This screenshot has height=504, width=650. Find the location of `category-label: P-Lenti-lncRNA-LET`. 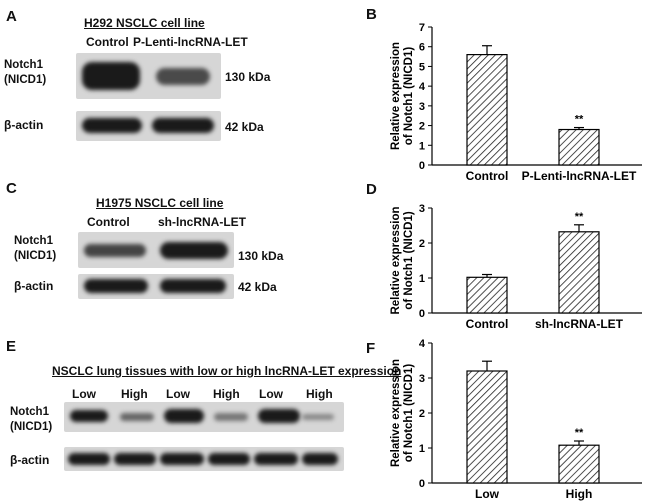

category-label: P-Lenti-lncRNA-LET is located at coordinates (579, 176).